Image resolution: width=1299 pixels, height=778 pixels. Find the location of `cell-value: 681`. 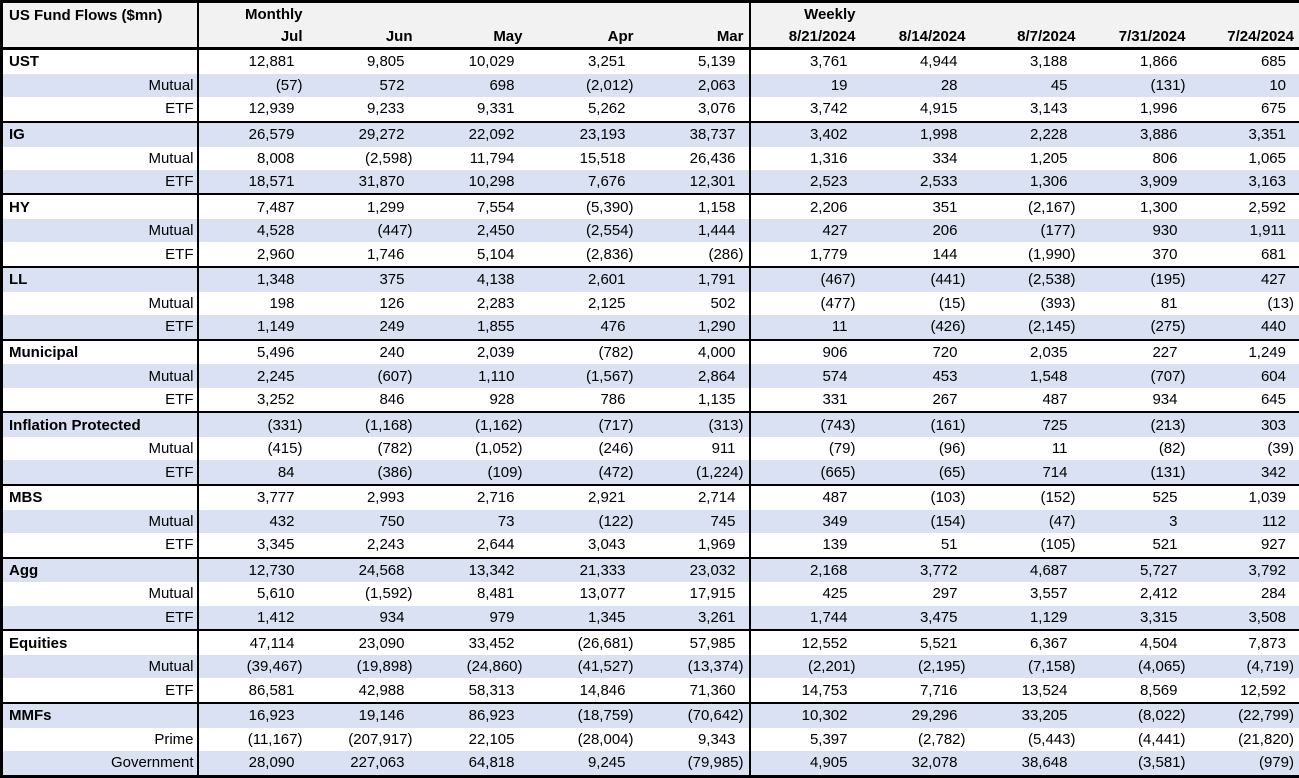

cell-value: 681 is located at coordinates (1273, 254).